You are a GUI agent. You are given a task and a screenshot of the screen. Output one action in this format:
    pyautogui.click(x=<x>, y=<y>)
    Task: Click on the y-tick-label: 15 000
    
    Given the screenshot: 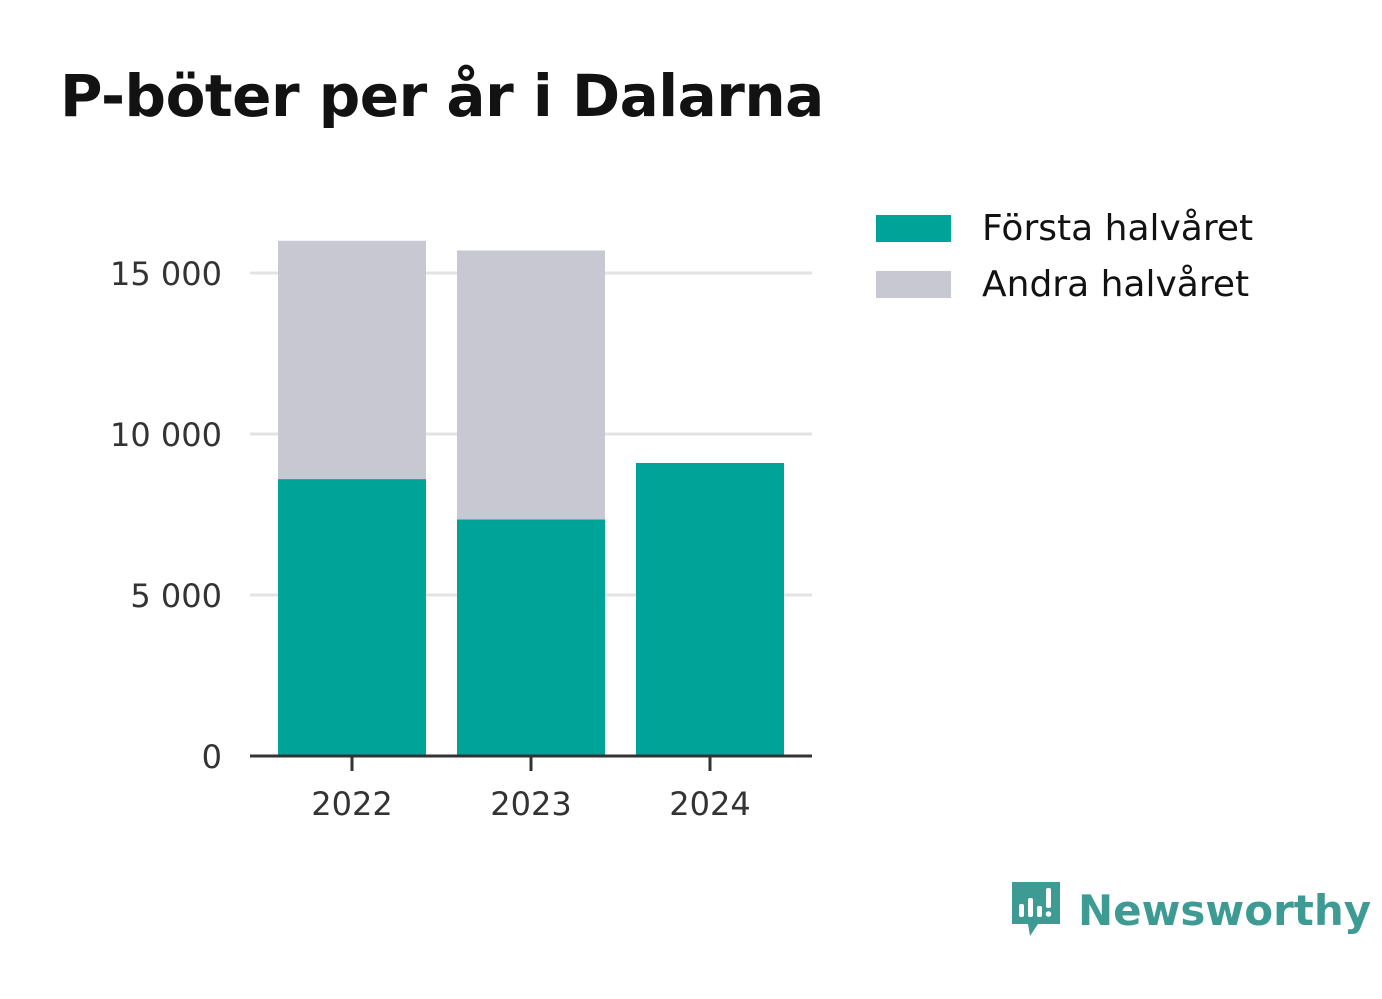 What is the action you would take?
    pyautogui.click(x=166, y=274)
    